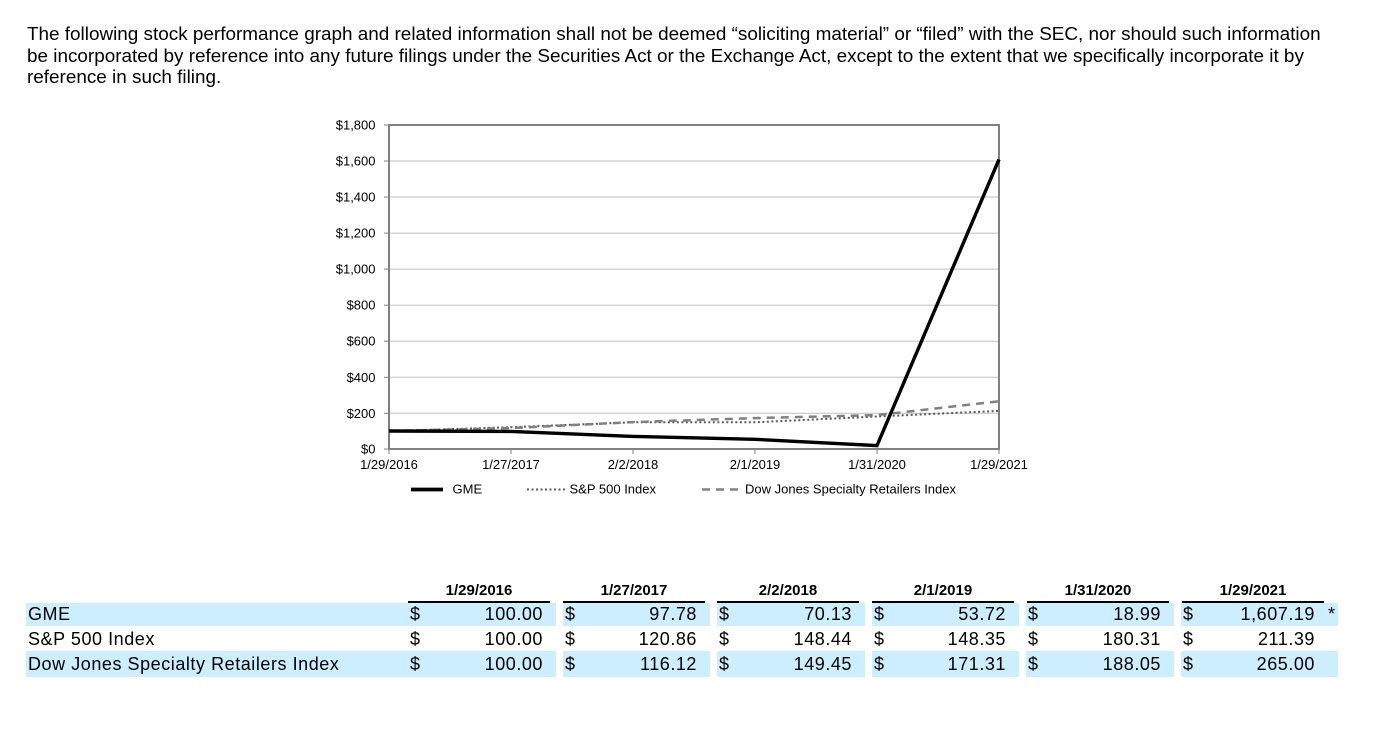 Image resolution: width=1375 pixels, height=731 pixels. I want to click on svg-text: 1/29/2021, so click(999, 464).